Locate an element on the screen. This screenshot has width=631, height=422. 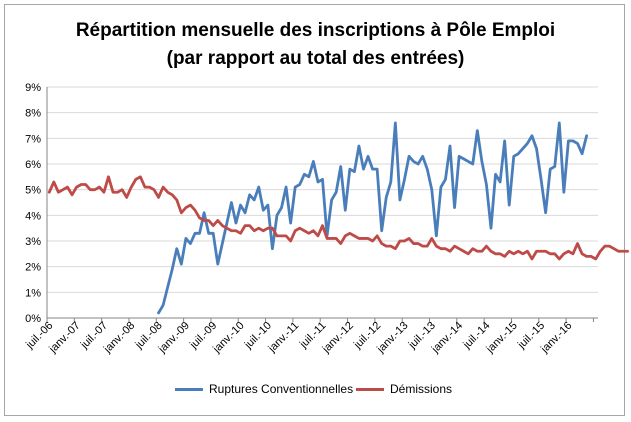
y-tick-label: 4% is located at coordinates (33, 216).